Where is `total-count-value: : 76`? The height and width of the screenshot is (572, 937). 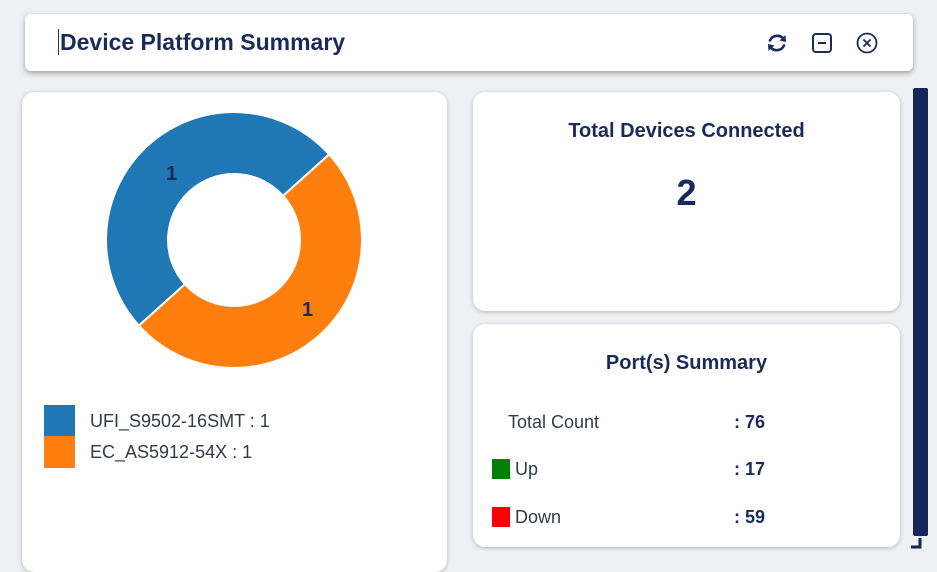 total-count-value: : 76 is located at coordinates (750, 422).